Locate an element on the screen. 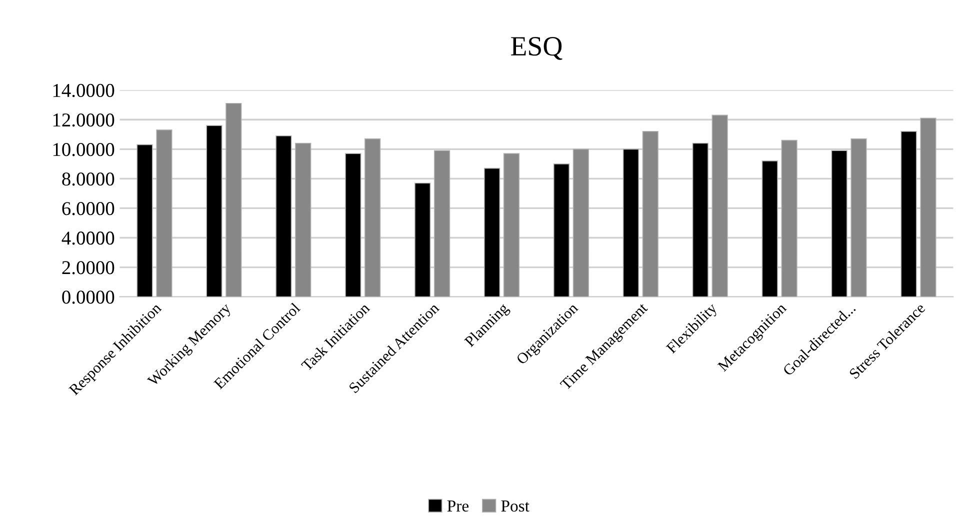  chart-title: ESQ is located at coordinates (536, 48).